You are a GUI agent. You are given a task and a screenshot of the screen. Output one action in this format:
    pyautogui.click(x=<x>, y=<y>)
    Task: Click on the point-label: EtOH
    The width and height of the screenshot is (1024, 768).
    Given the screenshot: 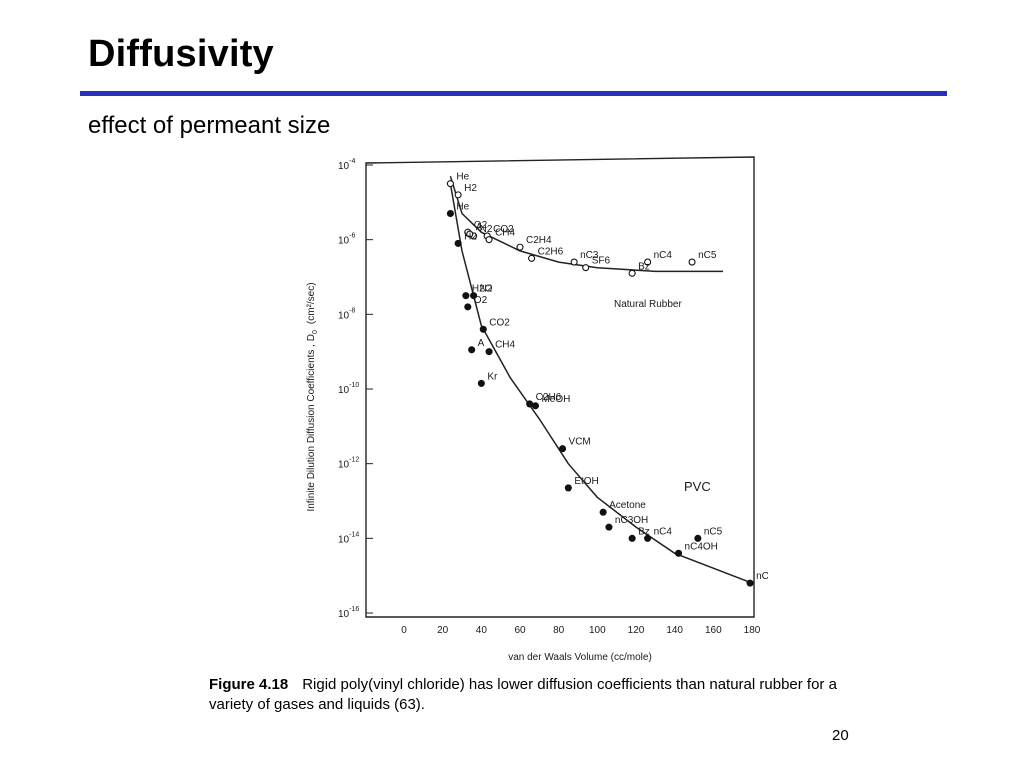 What is the action you would take?
    pyautogui.click(x=586, y=481)
    